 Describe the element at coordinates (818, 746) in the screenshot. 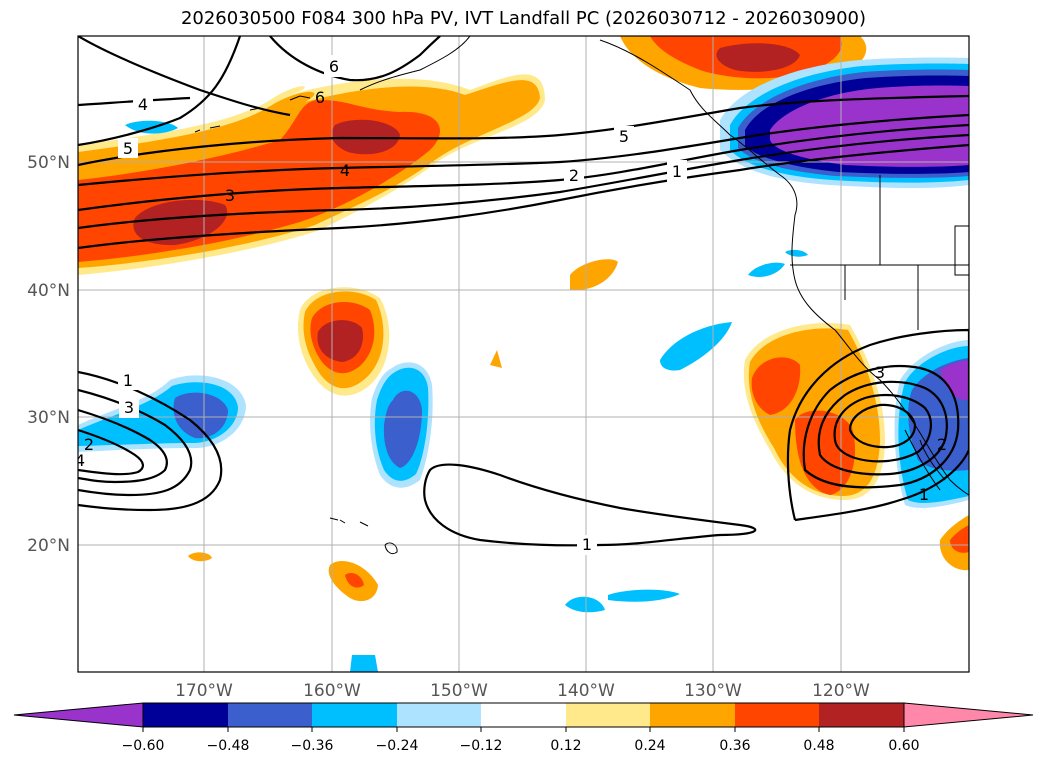

I see `colorbar-tick-9: 0.48` at that location.